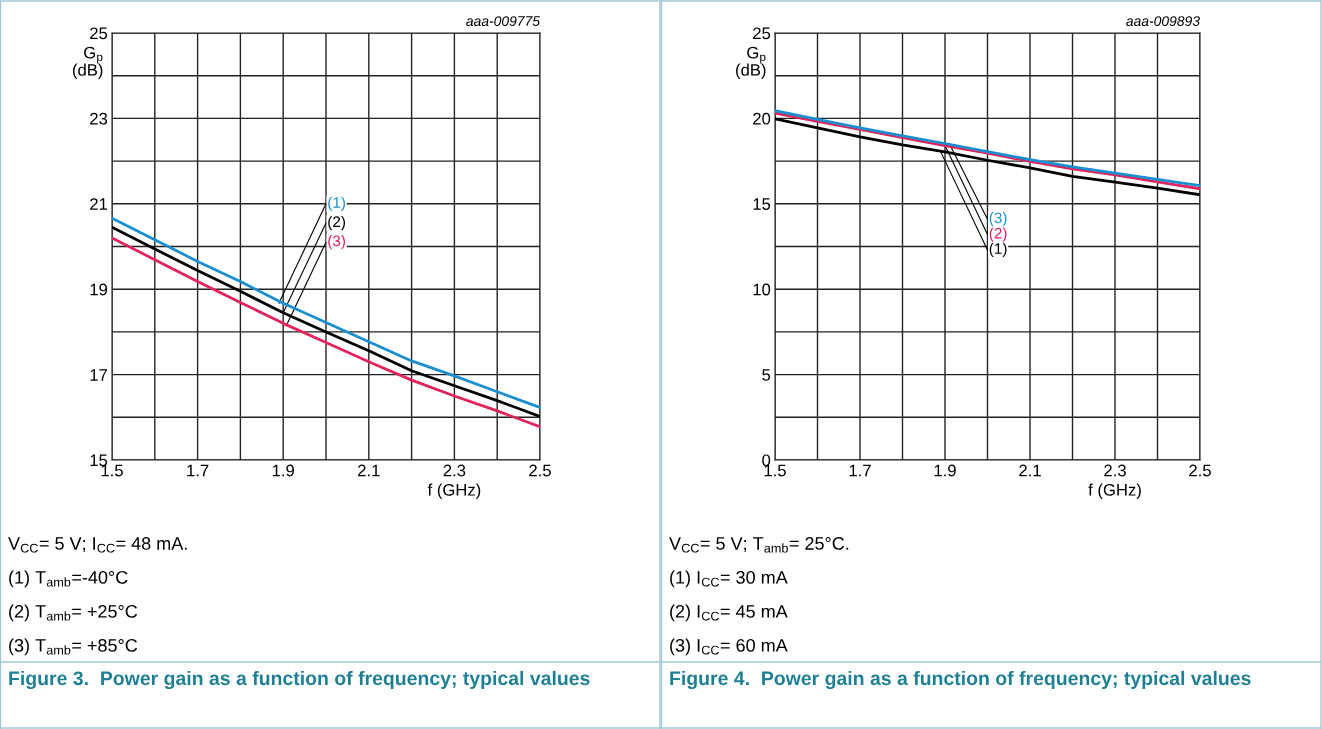 The width and height of the screenshot is (1321, 729). Describe the element at coordinates (729, 613) in the screenshot. I see `text: (2) I$_{CC}$= 45 mA` at that location.